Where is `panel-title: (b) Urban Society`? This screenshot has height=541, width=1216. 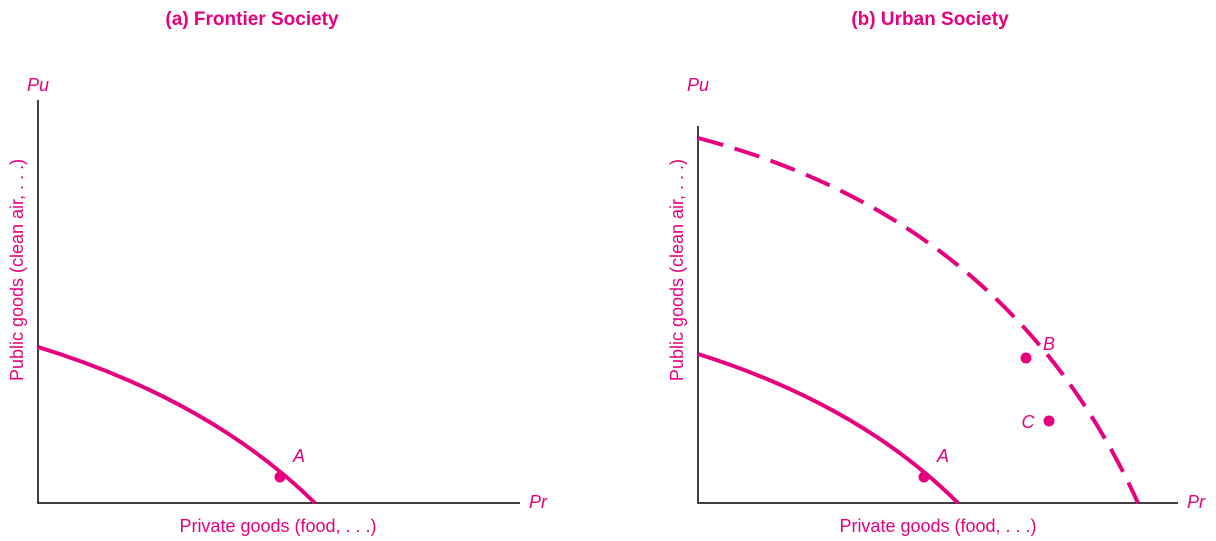
panel-title: (b) Urban Society is located at coordinates (930, 19).